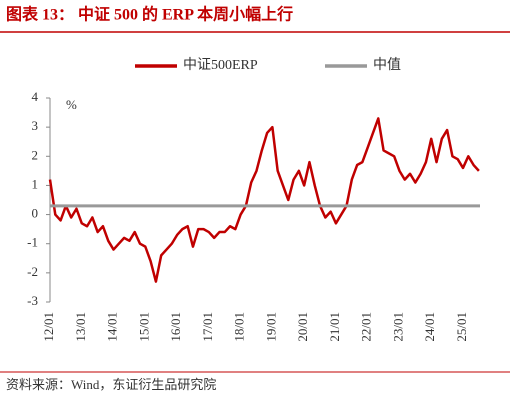 The height and width of the screenshot is (400, 510). What do you see at coordinates (397, 327) in the screenshot?
I see `x-tick-label: 23/01` at bounding box center [397, 327].